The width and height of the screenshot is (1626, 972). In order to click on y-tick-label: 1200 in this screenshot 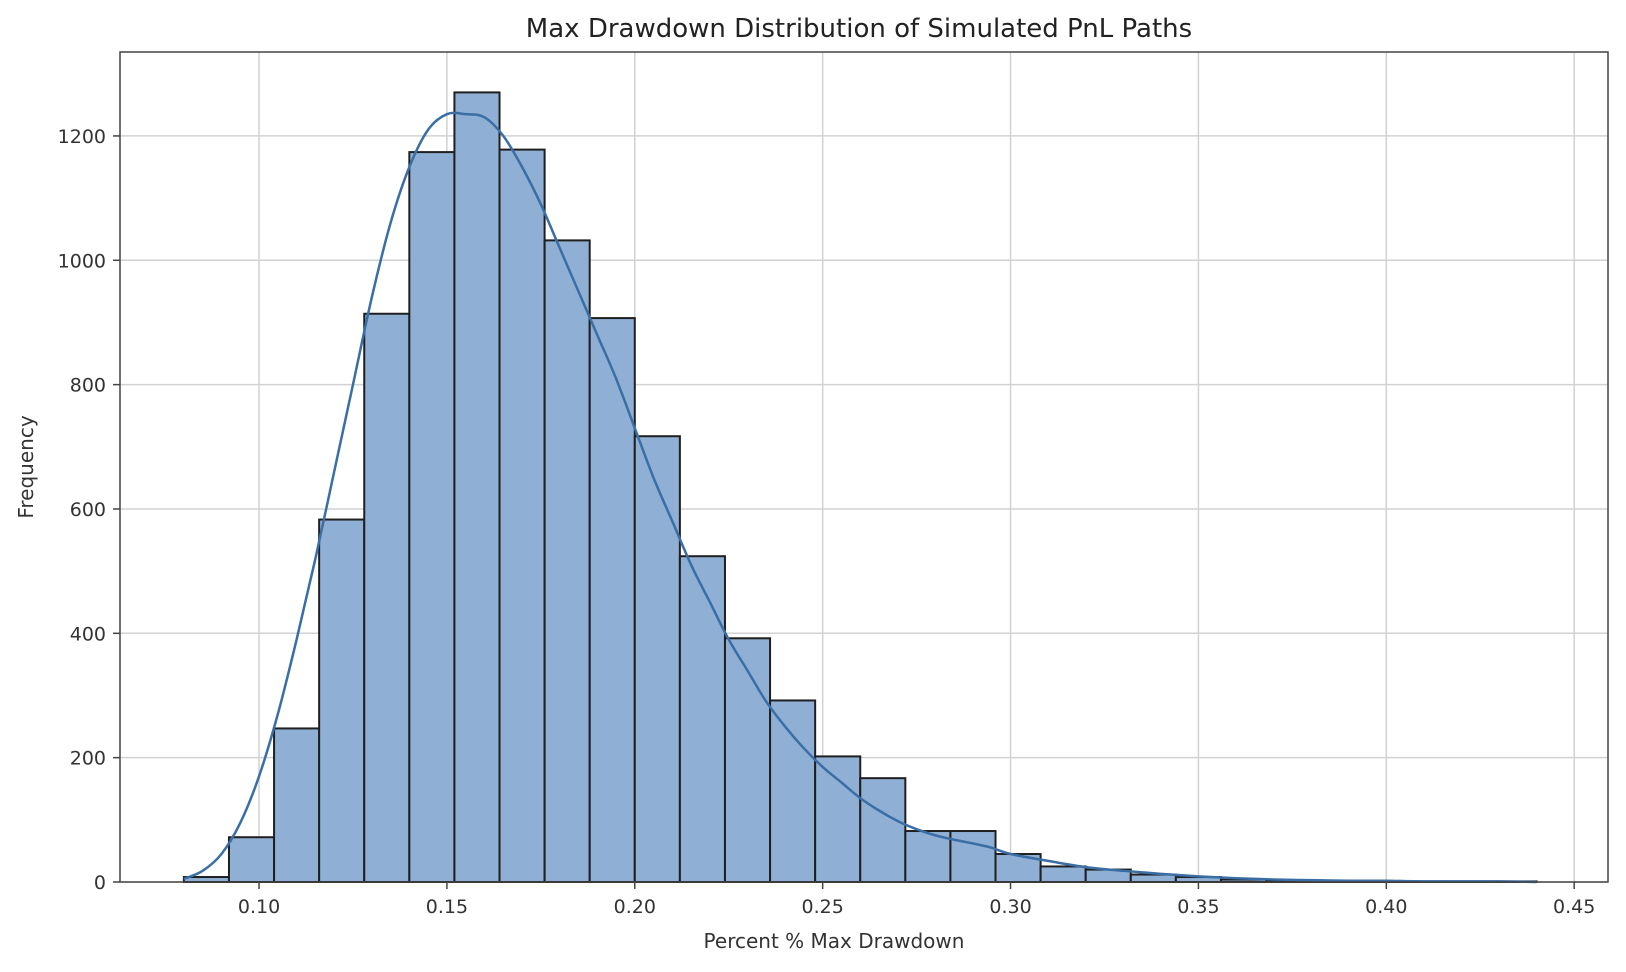, I will do `click(82, 137)`.